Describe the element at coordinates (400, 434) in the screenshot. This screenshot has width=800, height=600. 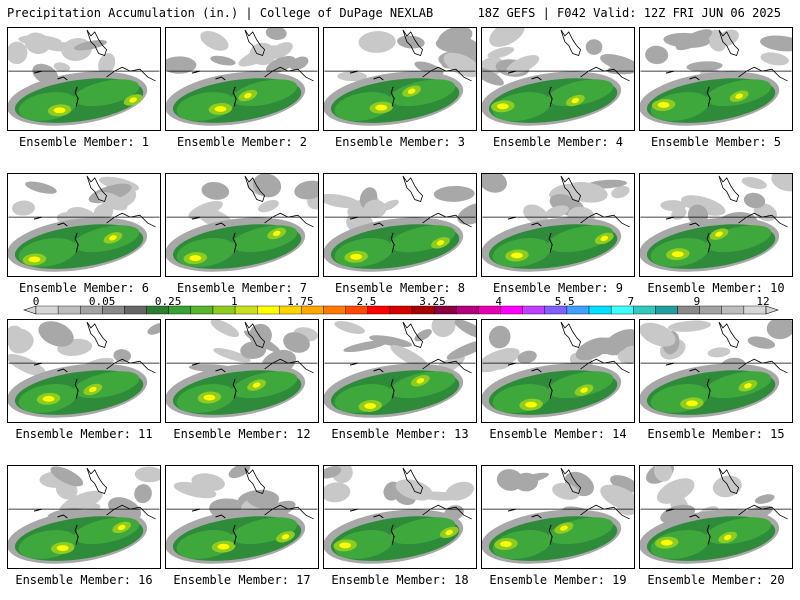
I see `ensemble-member-label: Ensemble Member: 13` at that location.